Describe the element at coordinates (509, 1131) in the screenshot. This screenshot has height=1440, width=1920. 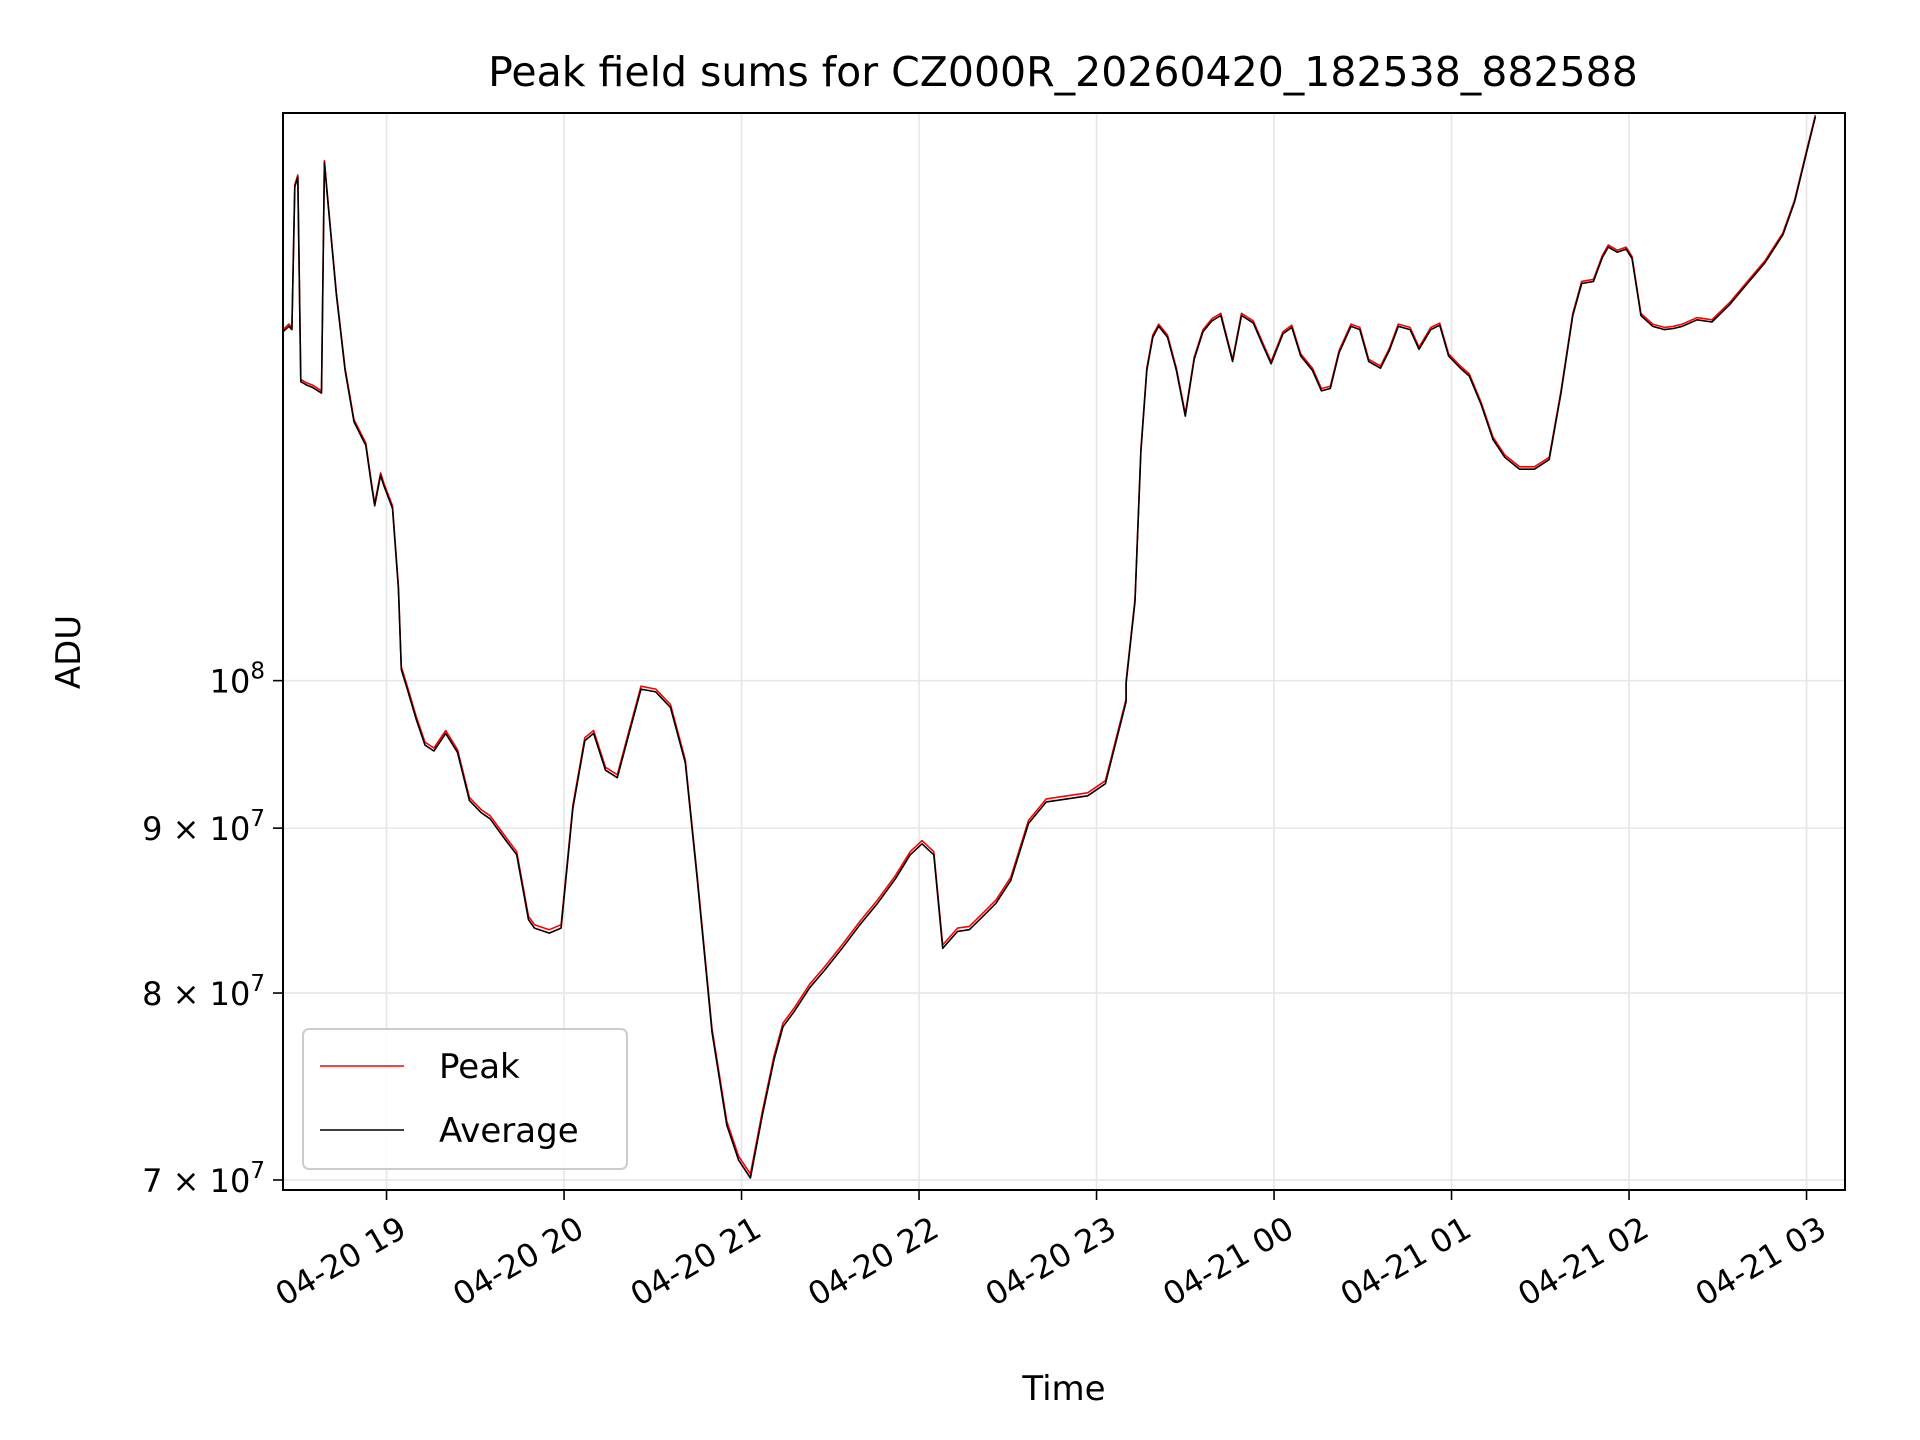
I see `legend-label-average: Average` at that location.